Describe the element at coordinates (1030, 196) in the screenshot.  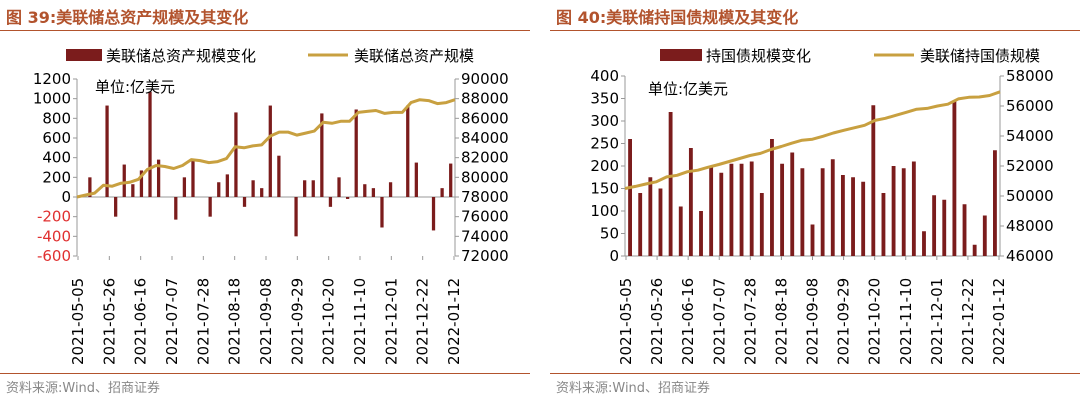
I see `right-axis-tick-label: 50000` at that location.